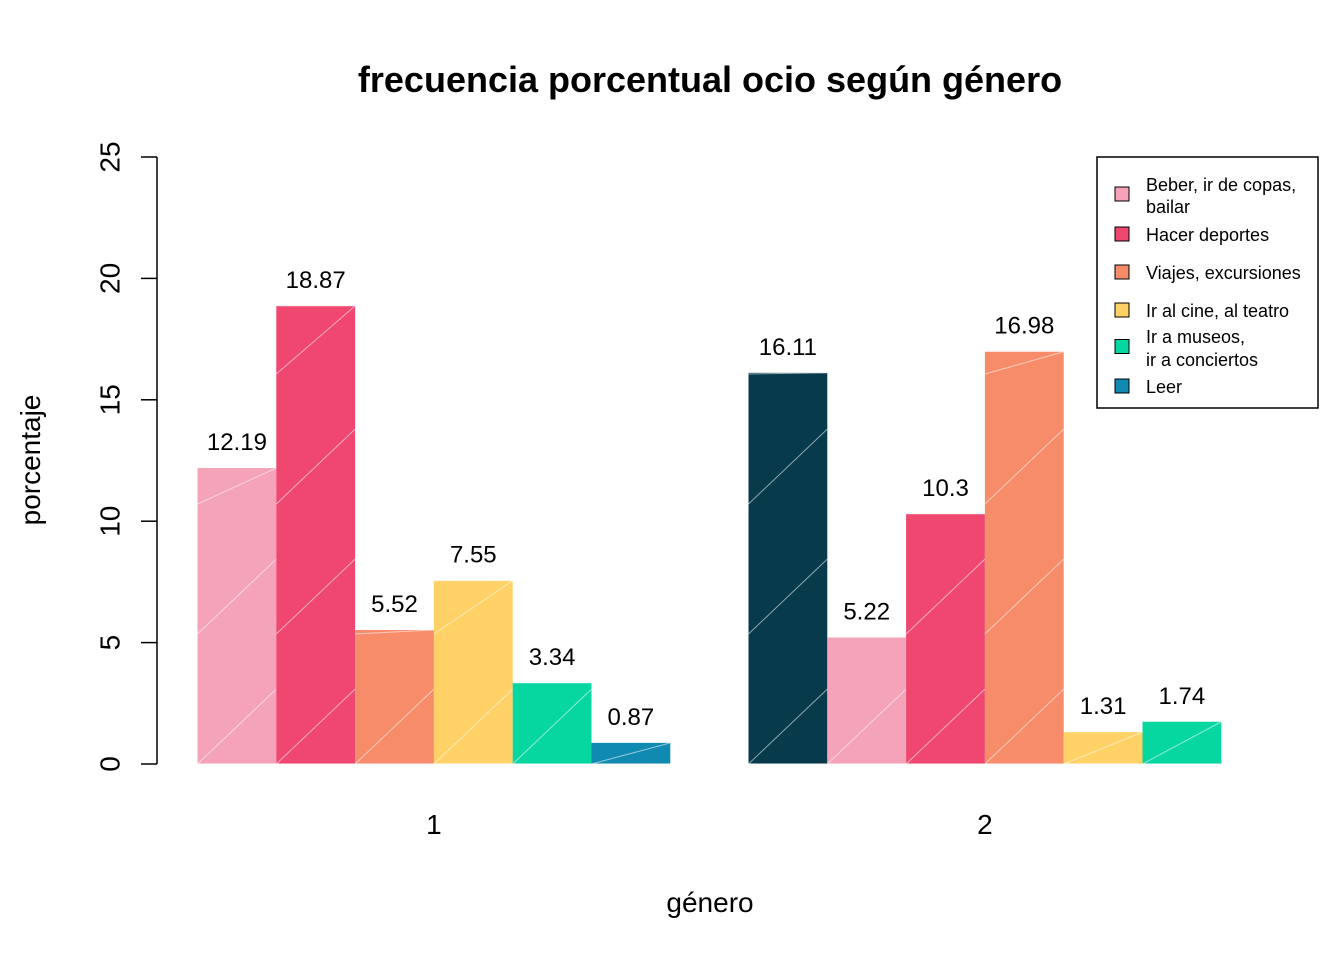 This screenshot has height=960, width=1344. Describe the element at coordinates (110, 521) in the screenshot. I see `y-tick-label: 10` at that location.